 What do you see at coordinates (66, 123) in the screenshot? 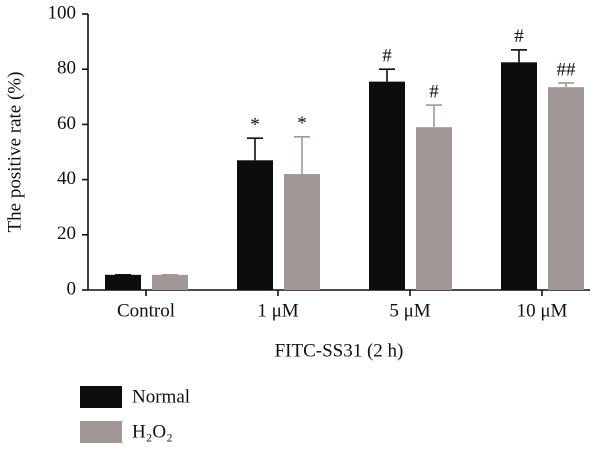
I see `y-tick-label: 60` at bounding box center [66, 123].